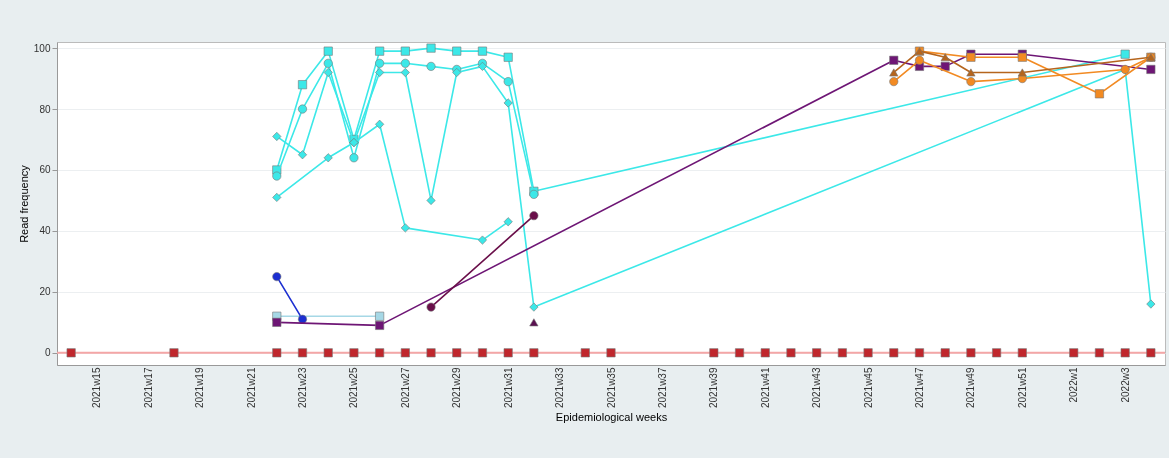 This screenshot has height=458, width=1169. Describe the element at coordinates (303, 388) in the screenshot. I see `x-tick-label: 2021w23` at that location.